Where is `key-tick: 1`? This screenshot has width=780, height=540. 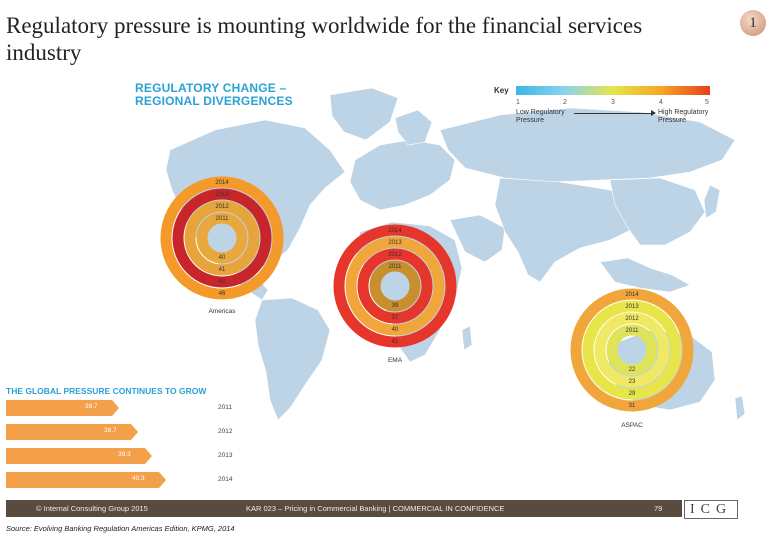 key-tick: 1 is located at coordinates (518, 102).